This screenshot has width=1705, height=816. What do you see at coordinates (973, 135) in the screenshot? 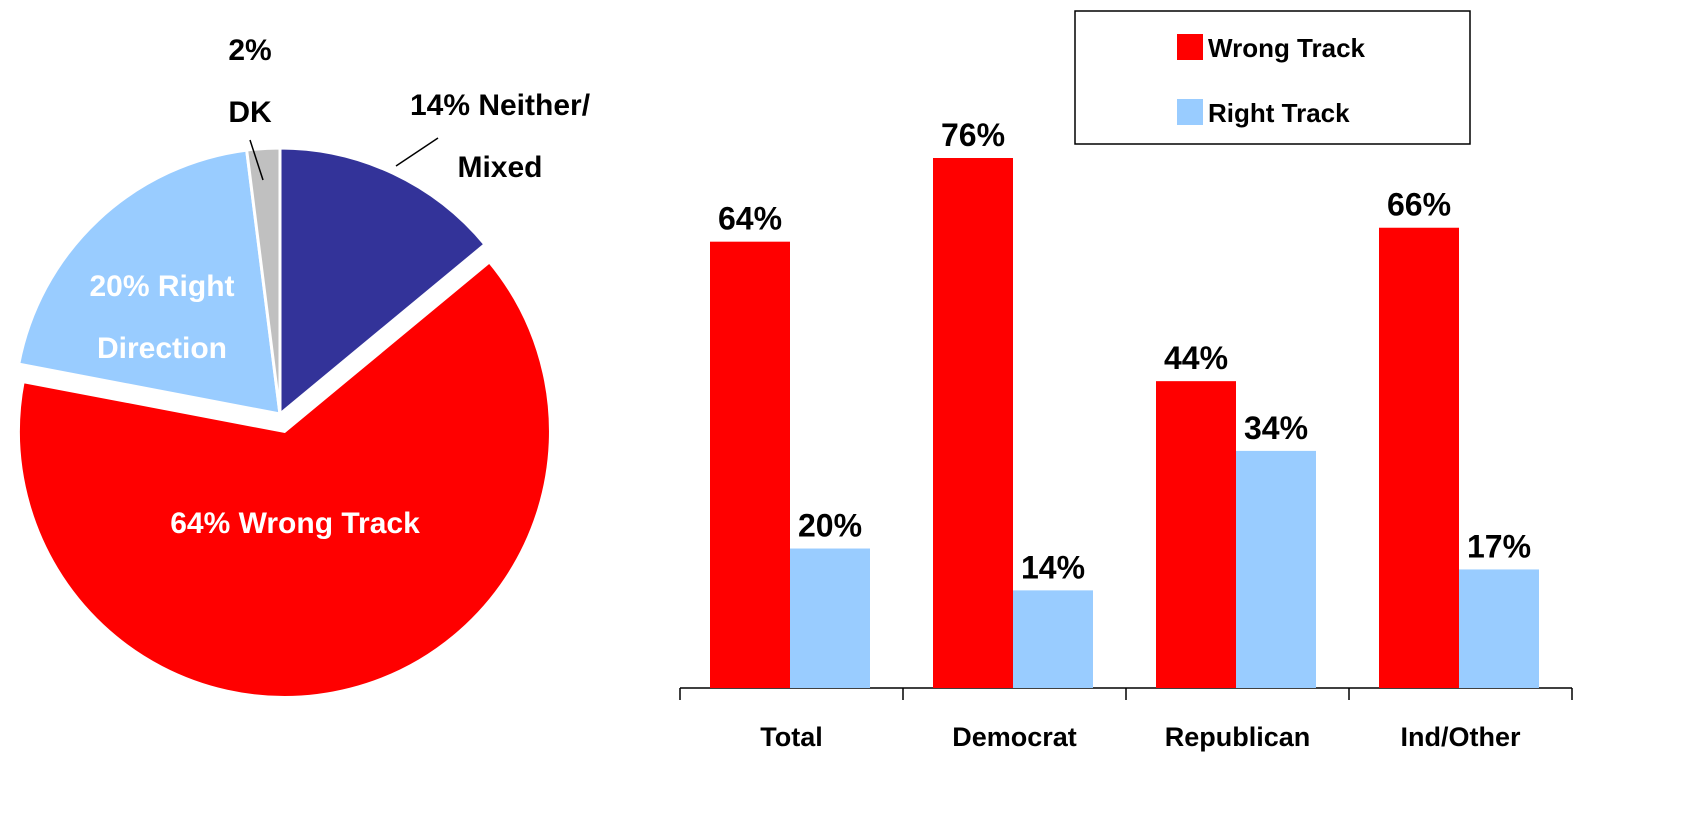
I see `data-label-wrong-track-democrat: 76%` at bounding box center [973, 135].